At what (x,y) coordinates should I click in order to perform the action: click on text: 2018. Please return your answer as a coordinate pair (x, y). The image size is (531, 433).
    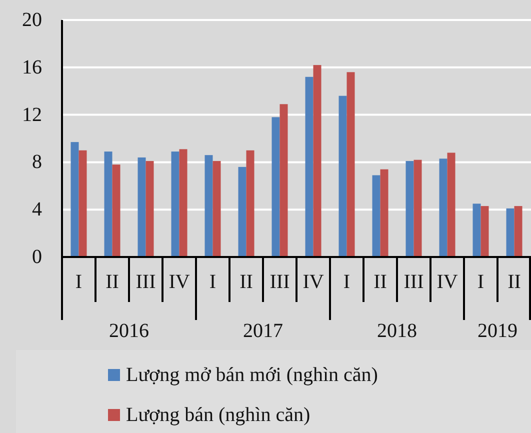
    Looking at the image, I should click on (397, 331).